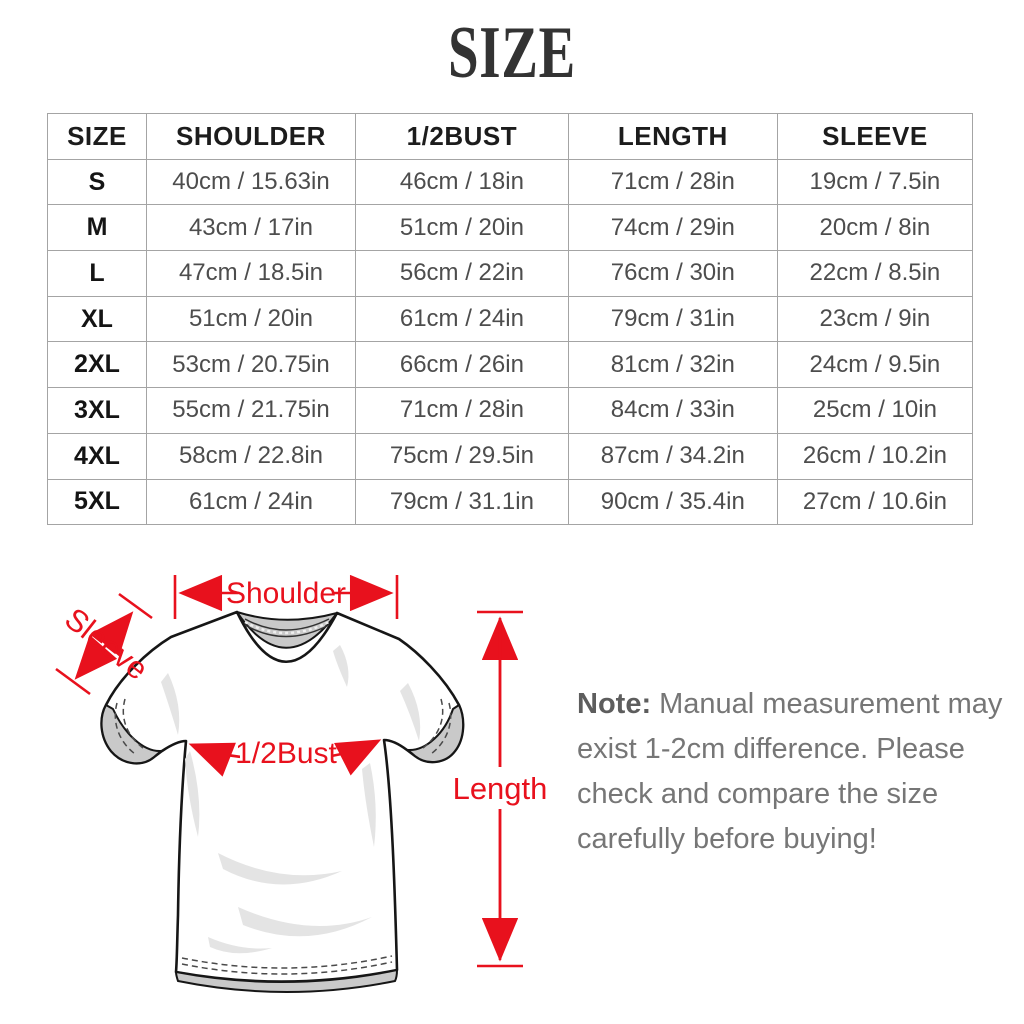 This screenshot has width=1024, height=1024. Describe the element at coordinates (97, 136) in the screenshot. I see `column-header-size: SIZE` at that location.